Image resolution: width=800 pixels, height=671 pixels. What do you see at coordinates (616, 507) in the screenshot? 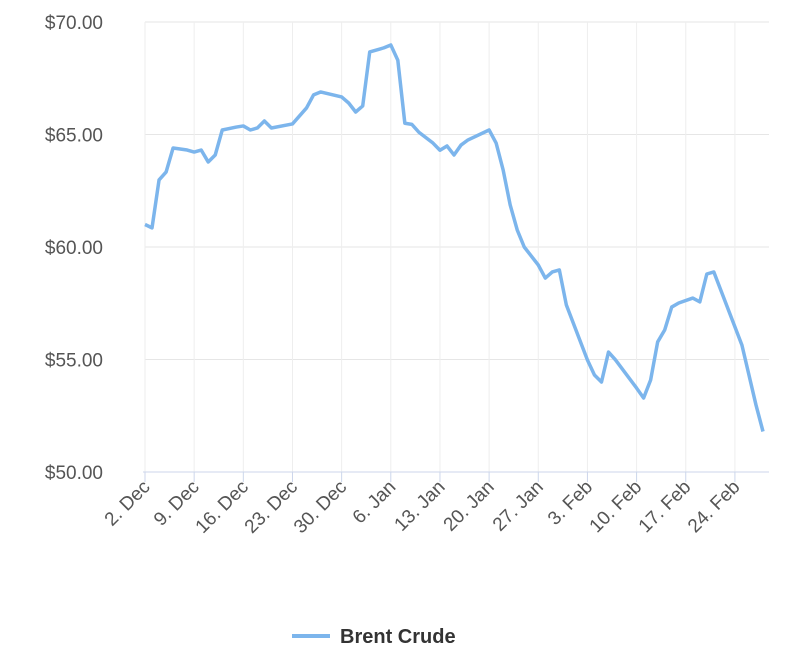
I see `x-tick-label: 10. Feb` at bounding box center [616, 507].